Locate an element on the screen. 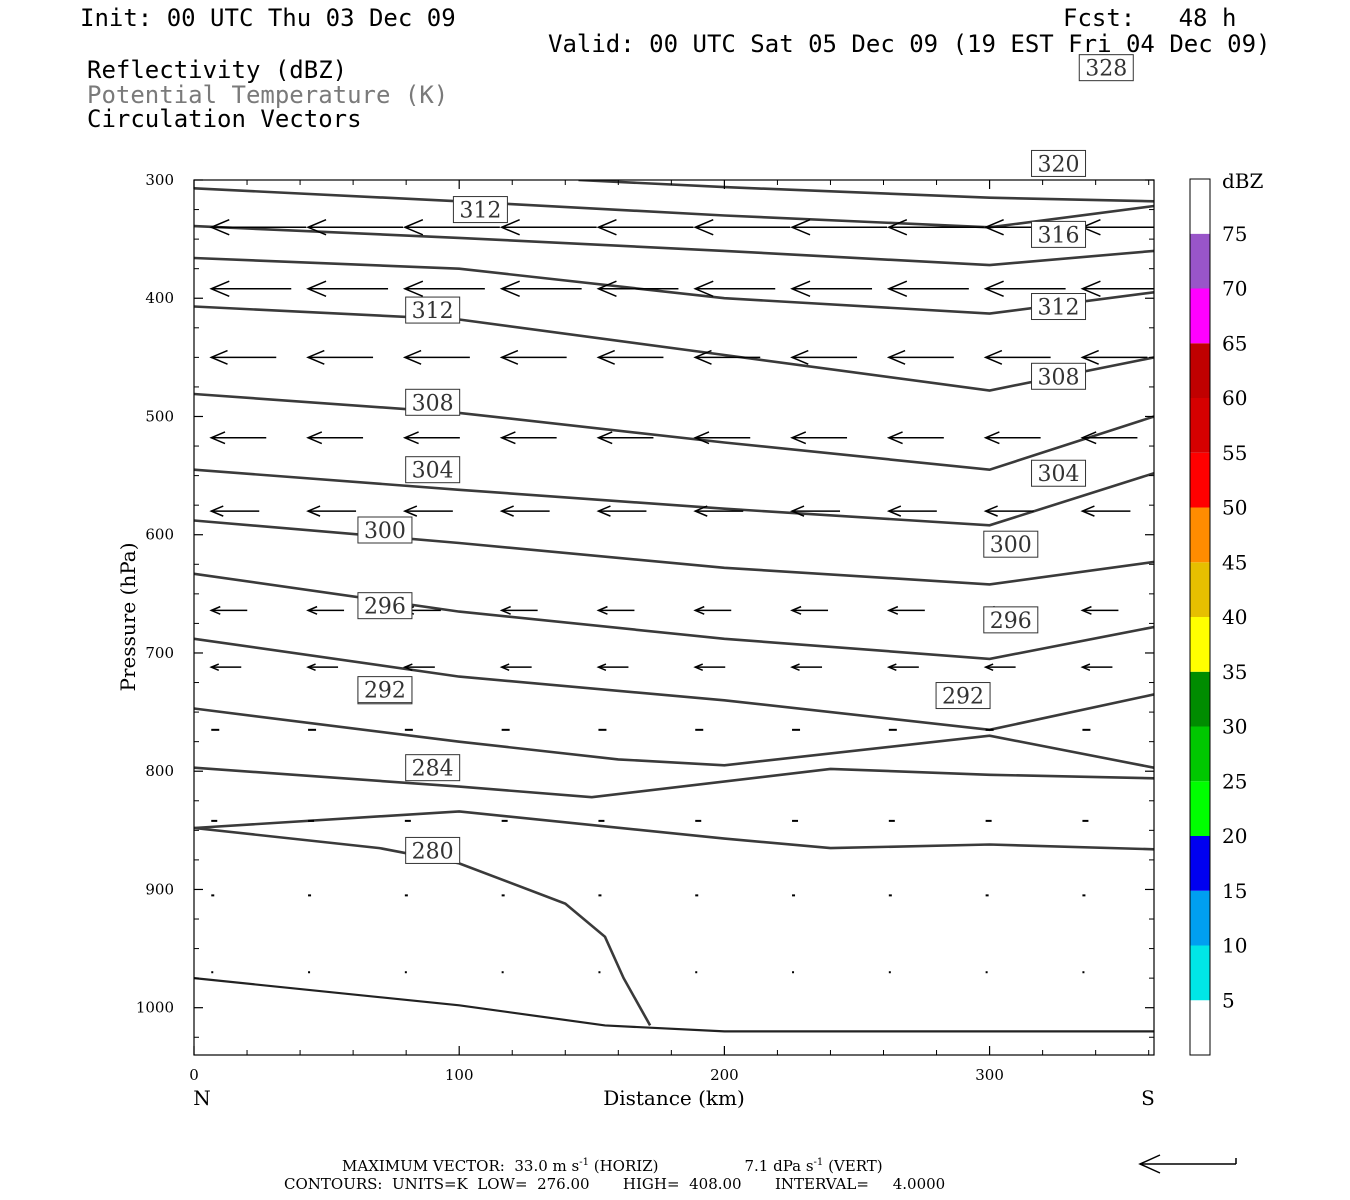 The width and height of the screenshot is (1350, 1200). colorbar-level-label: 55 is located at coordinates (1234, 453).